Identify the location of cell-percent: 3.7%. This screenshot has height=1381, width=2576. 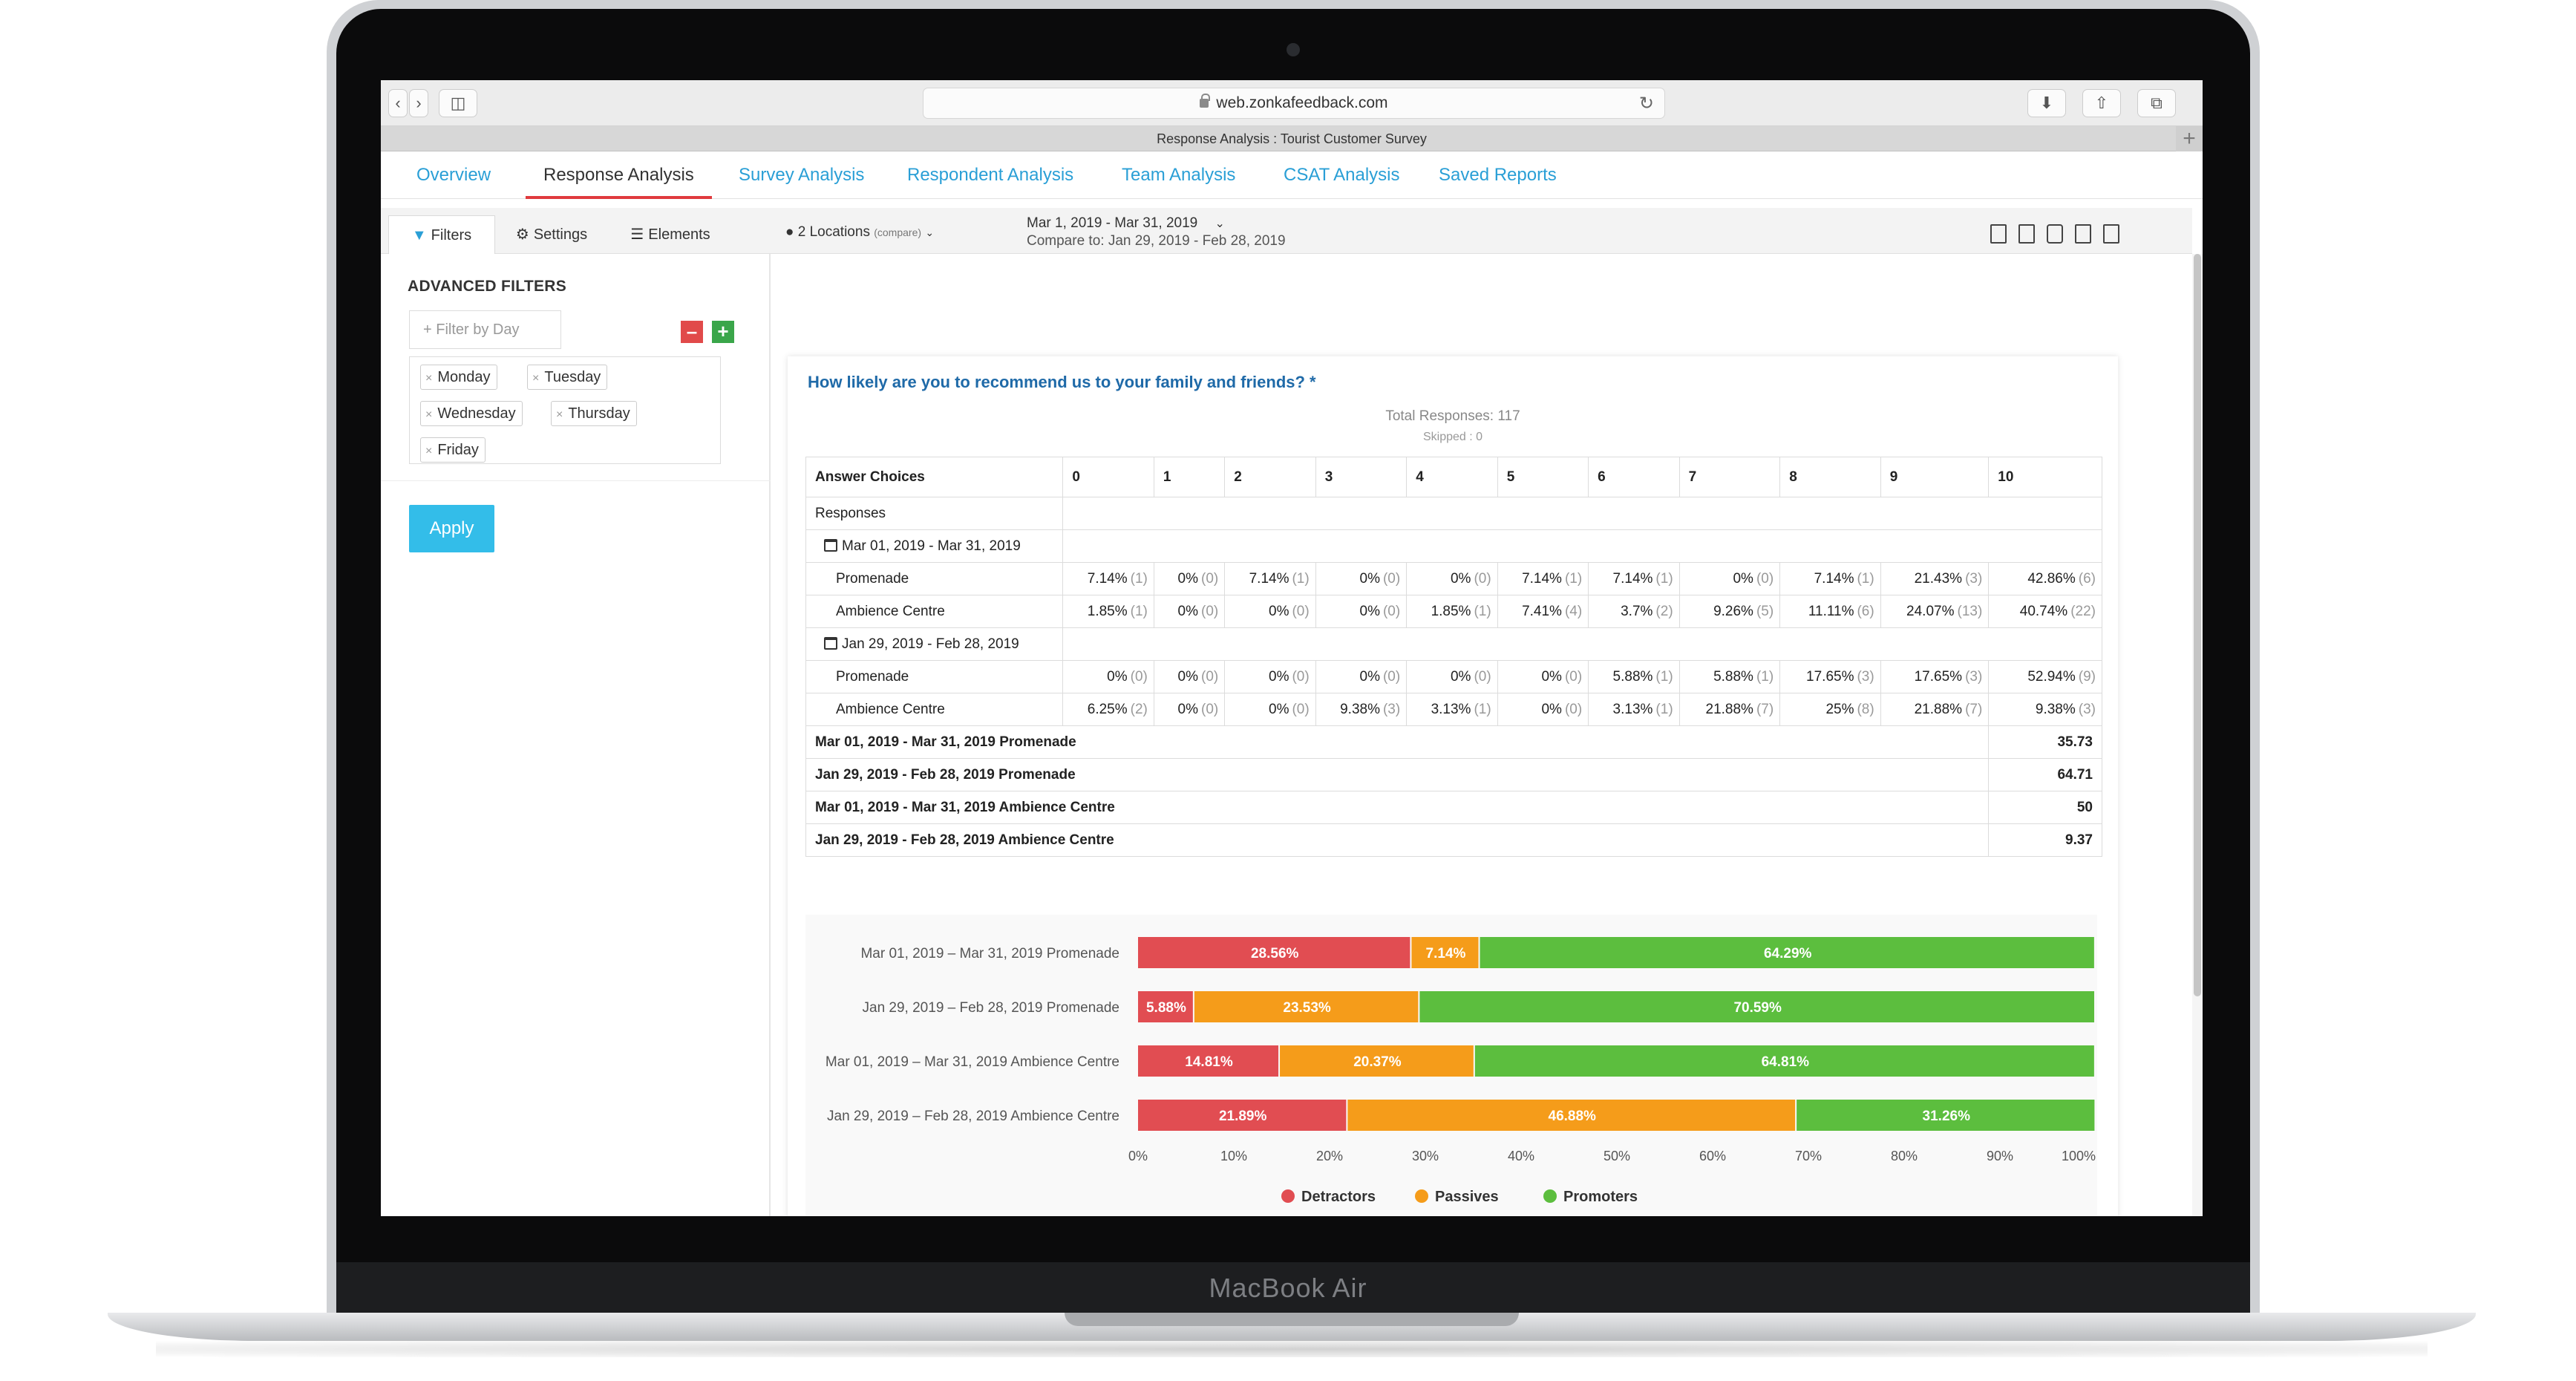
(1637, 611).